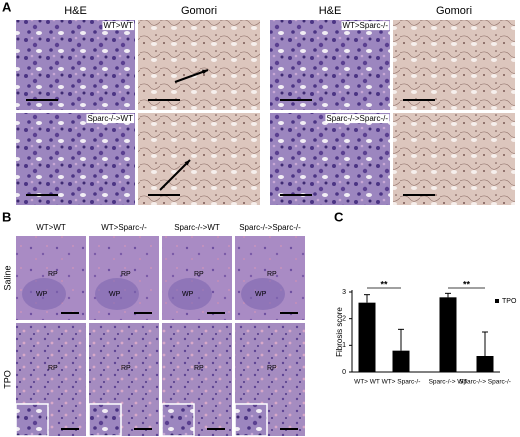  I want to click on panel-label: A, so click(7, 7).